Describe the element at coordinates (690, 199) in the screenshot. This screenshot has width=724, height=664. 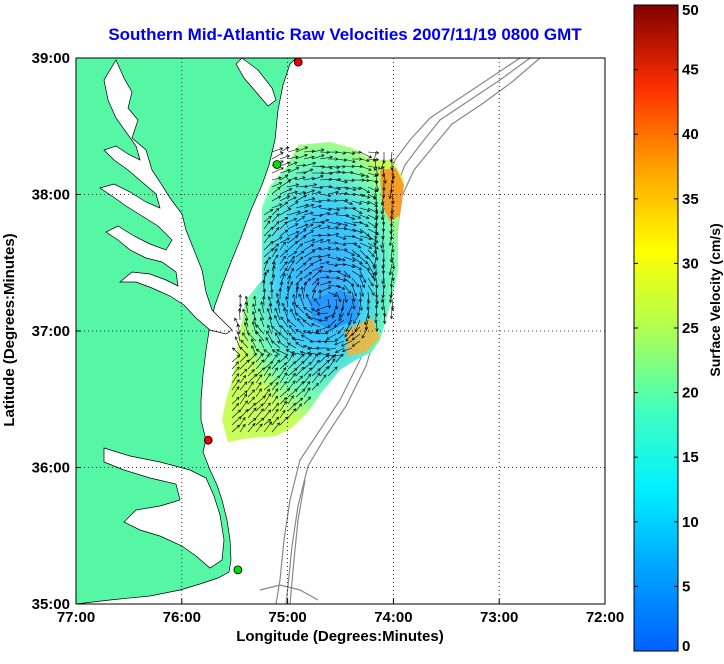
I see `colorbar-tick-label: 35` at that location.